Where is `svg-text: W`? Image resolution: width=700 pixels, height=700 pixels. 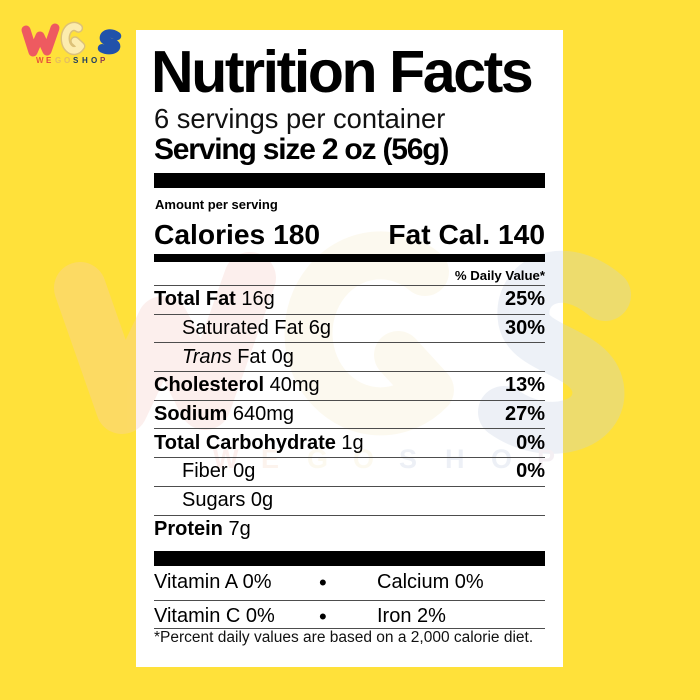
svg-text: W is located at coordinates (40, 60).